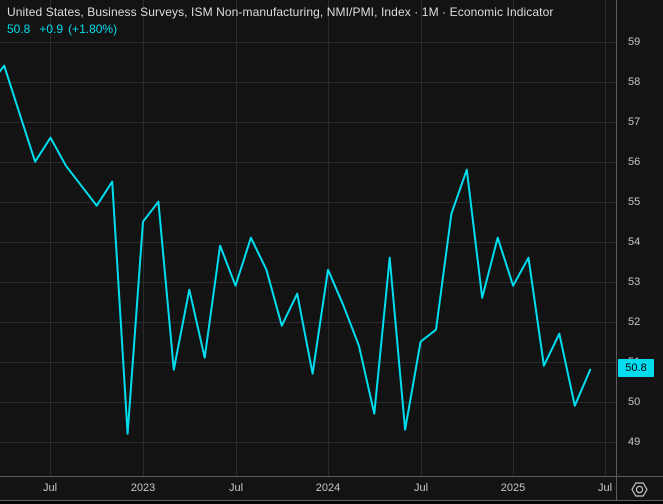 The height and width of the screenshot is (504, 663). Describe the element at coordinates (513, 488) in the screenshot. I see `time-scale-label: 2025` at that location.